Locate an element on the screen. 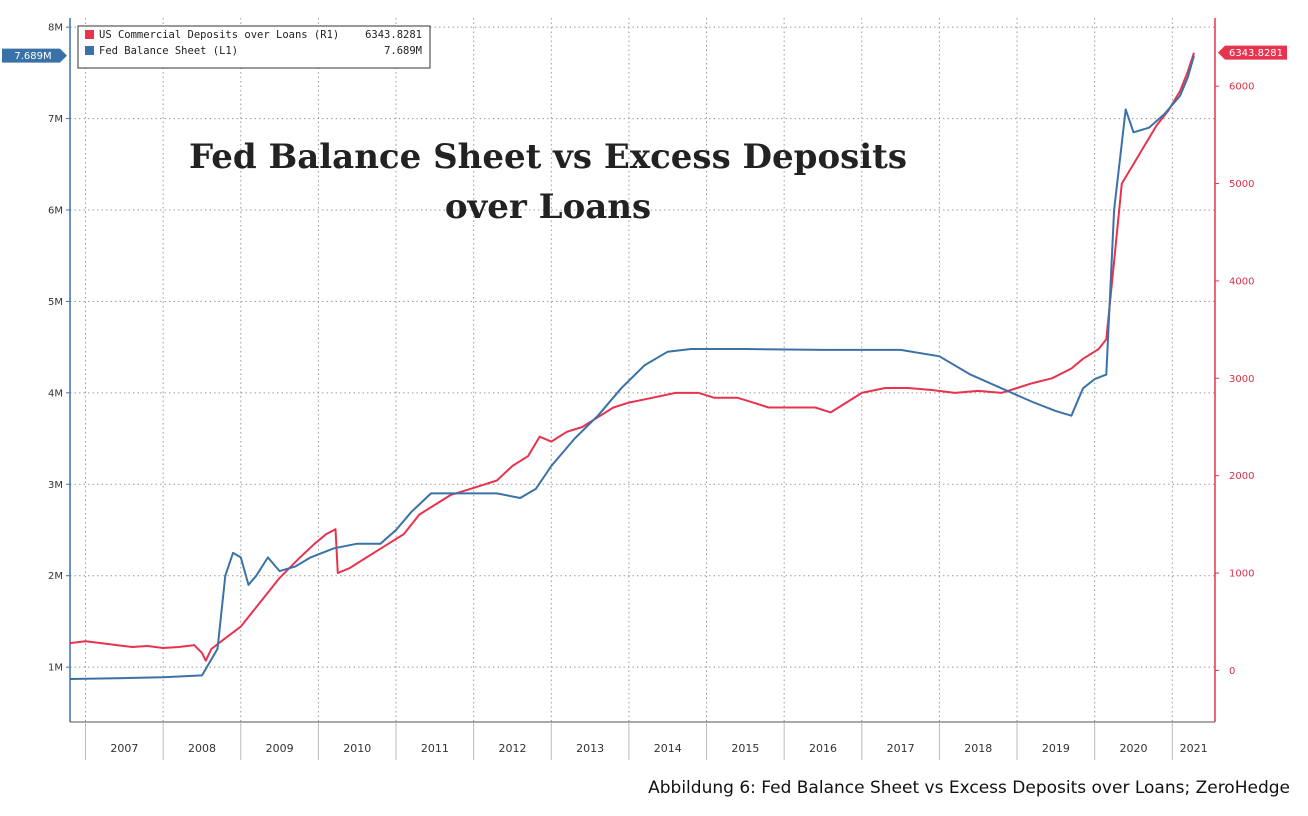 This screenshot has height=816, width=1308. x-tick-label: 2019 is located at coordinates (1056, 748).